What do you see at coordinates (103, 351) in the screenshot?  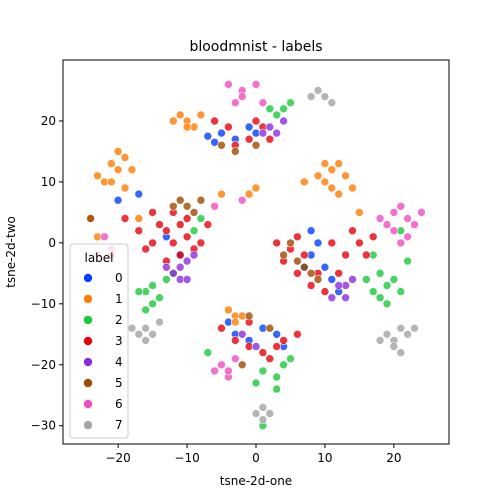 I see `legend-entries: 0 1 2 3 4 5 6 7` at bounding box center [103, 351].